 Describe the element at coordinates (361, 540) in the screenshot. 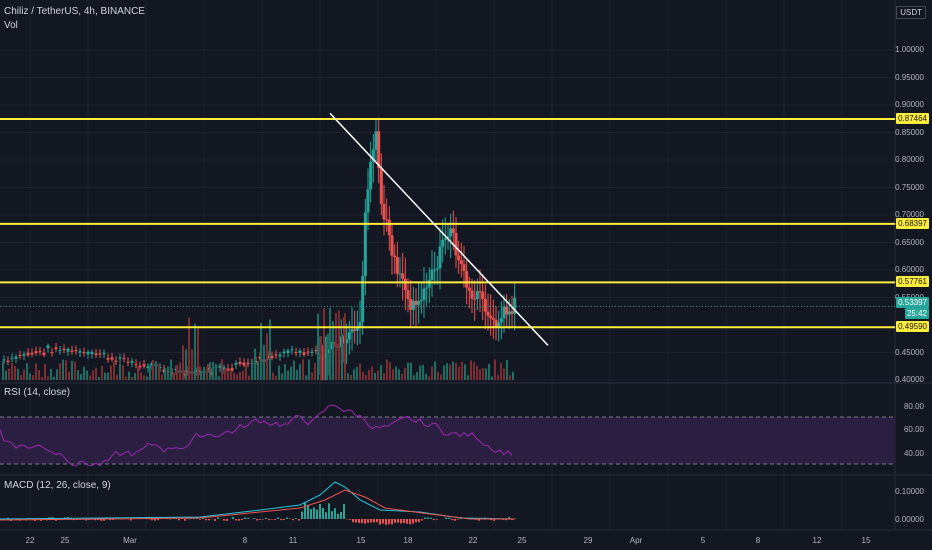

I see `time-tick: 15` at that location.